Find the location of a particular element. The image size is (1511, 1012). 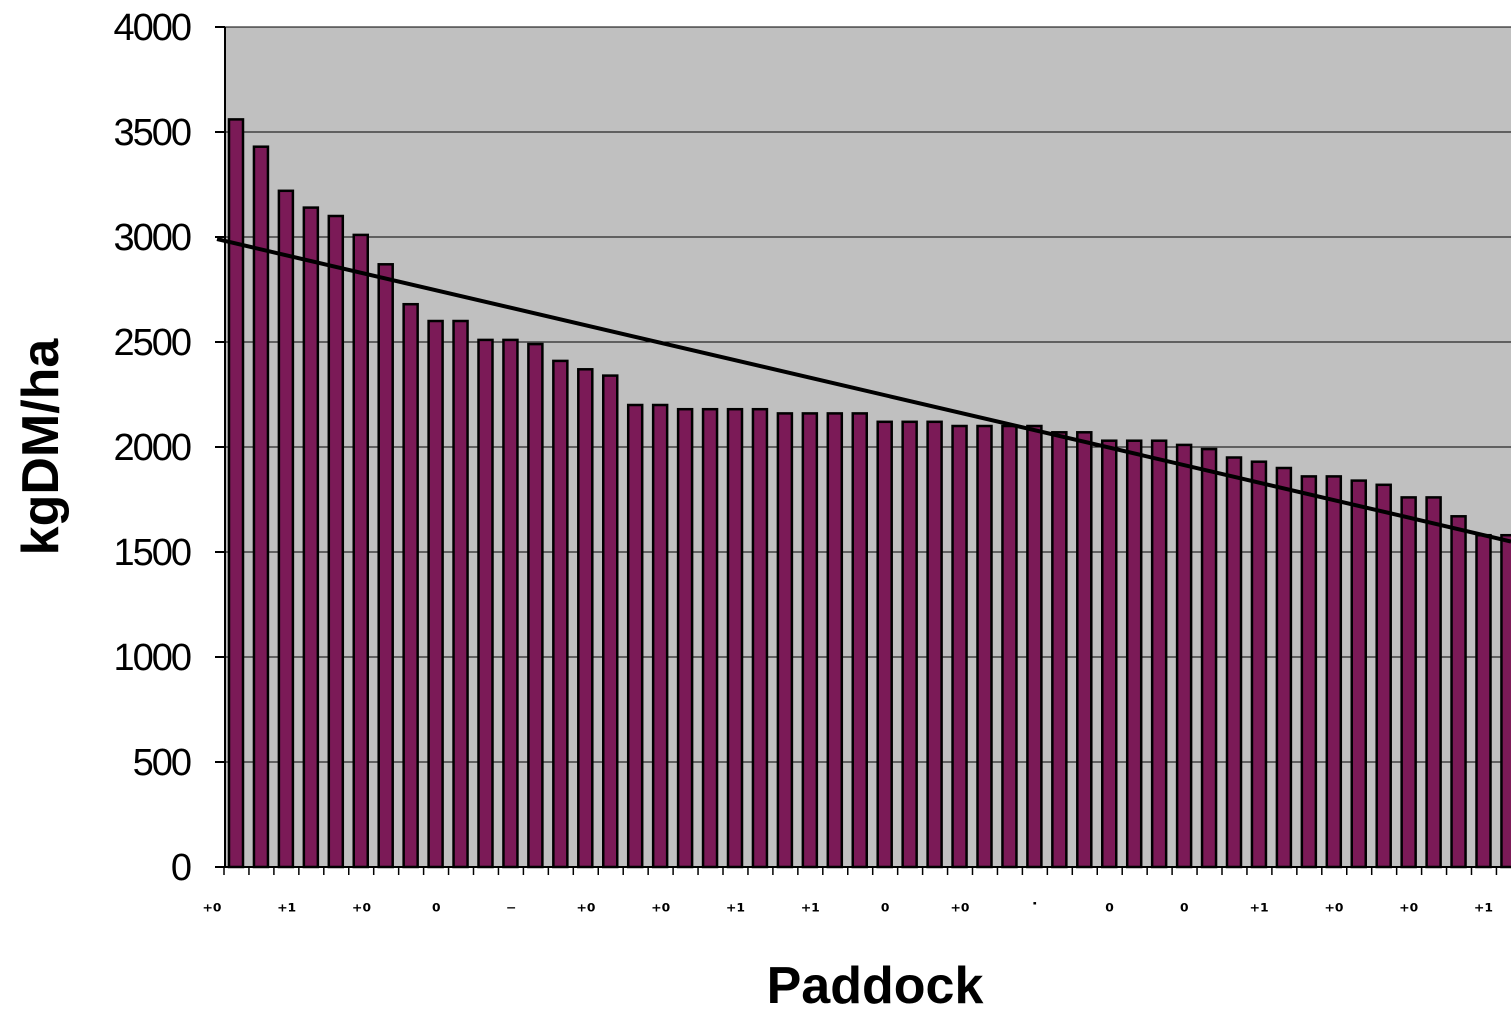

x-tick-label: ˙ is located at coordinates (1035, 911).